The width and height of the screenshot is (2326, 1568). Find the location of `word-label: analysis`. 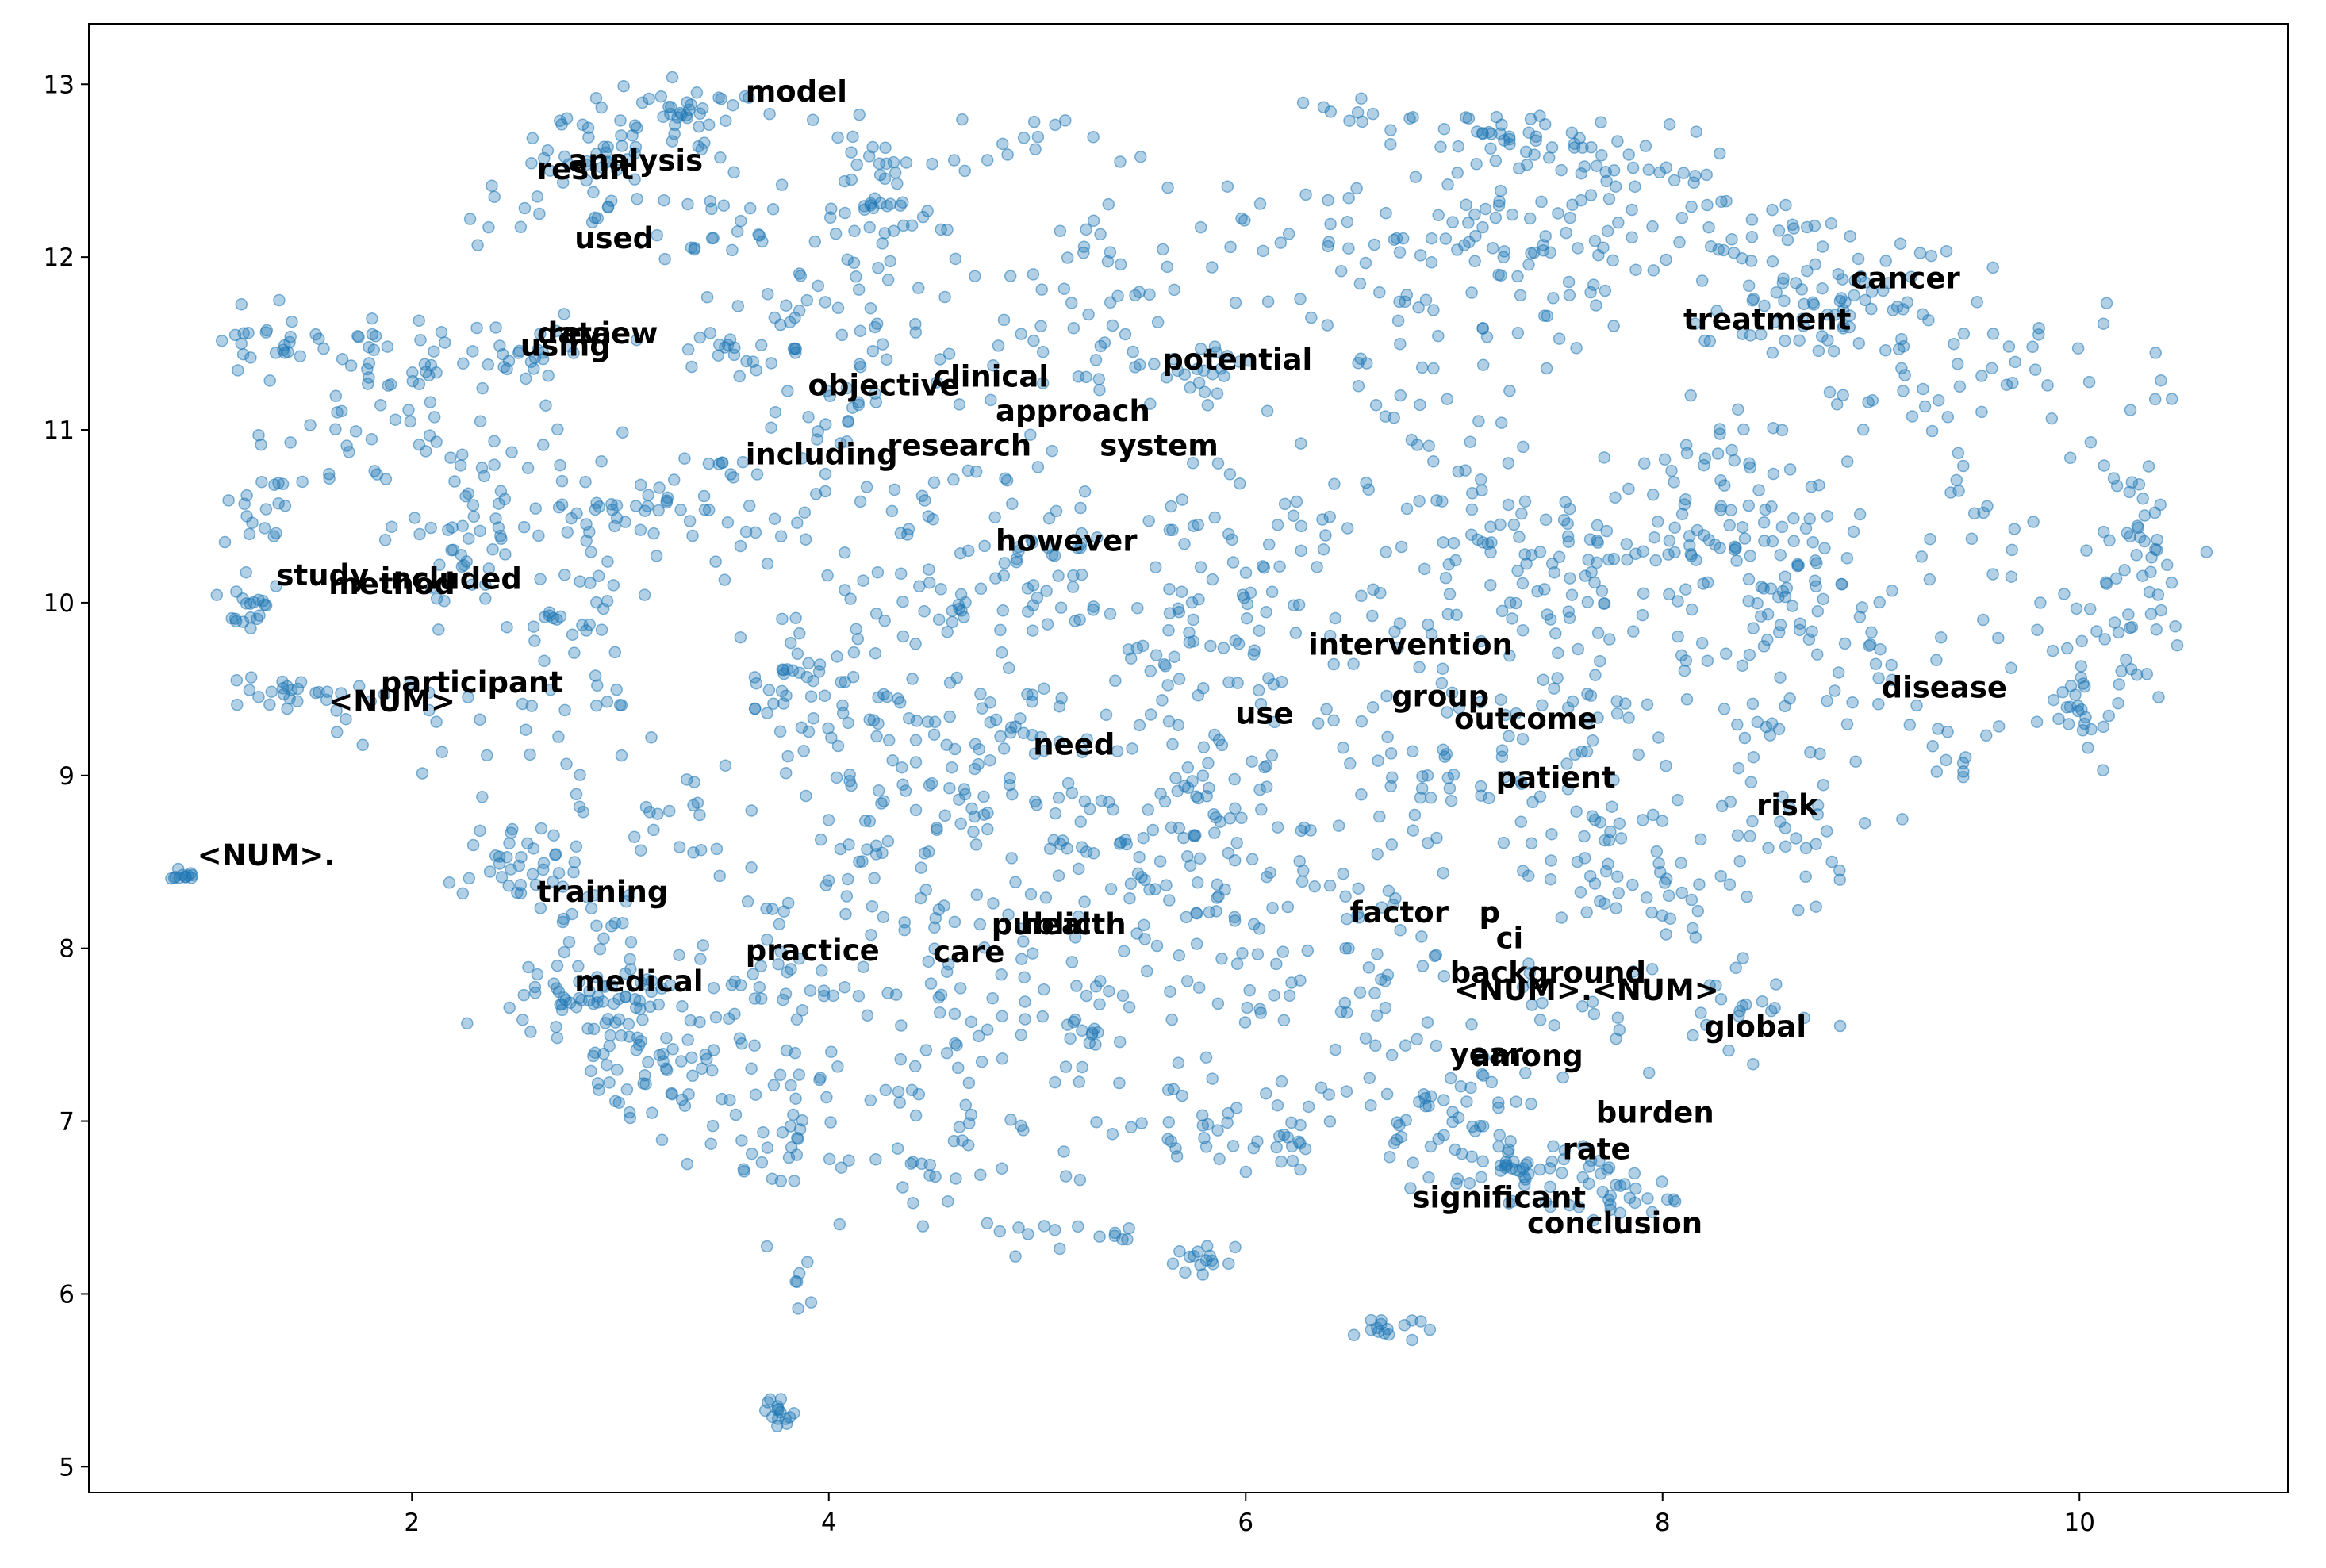

word-label: analysis is located at coordinates (635, 161).